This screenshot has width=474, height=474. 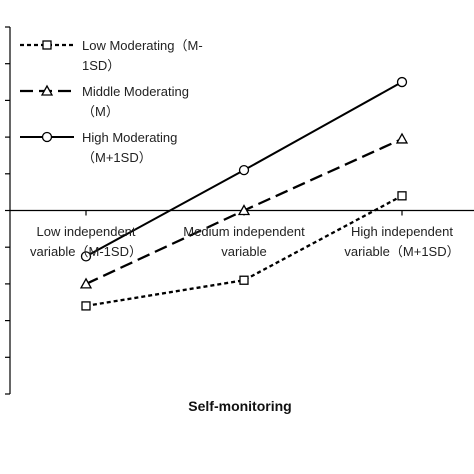 What do you see at coordinates (98, 147) in the screenshot?
I see `legend-entry-circle: High Moderating （M+1SD）` at bounding box center [98, 147].